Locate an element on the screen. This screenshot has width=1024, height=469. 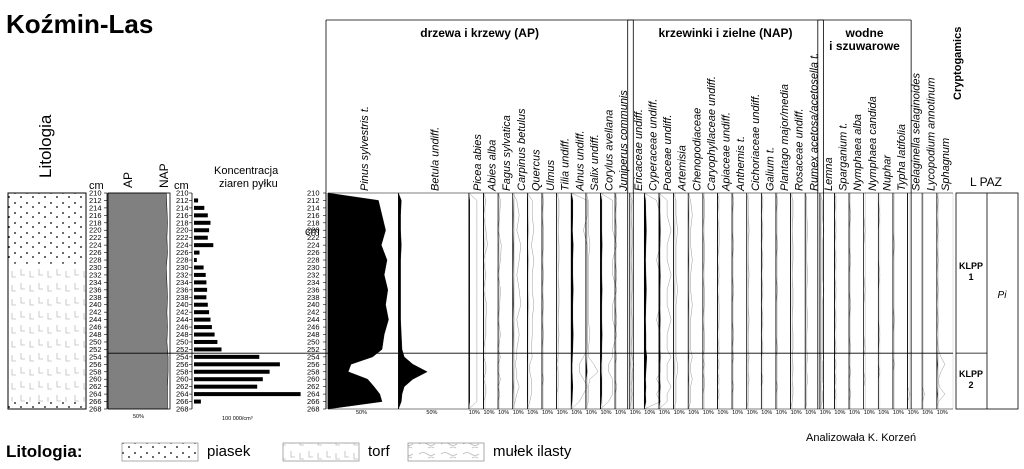
depth-tick-label: 268 is located at coordinates (95, 409).